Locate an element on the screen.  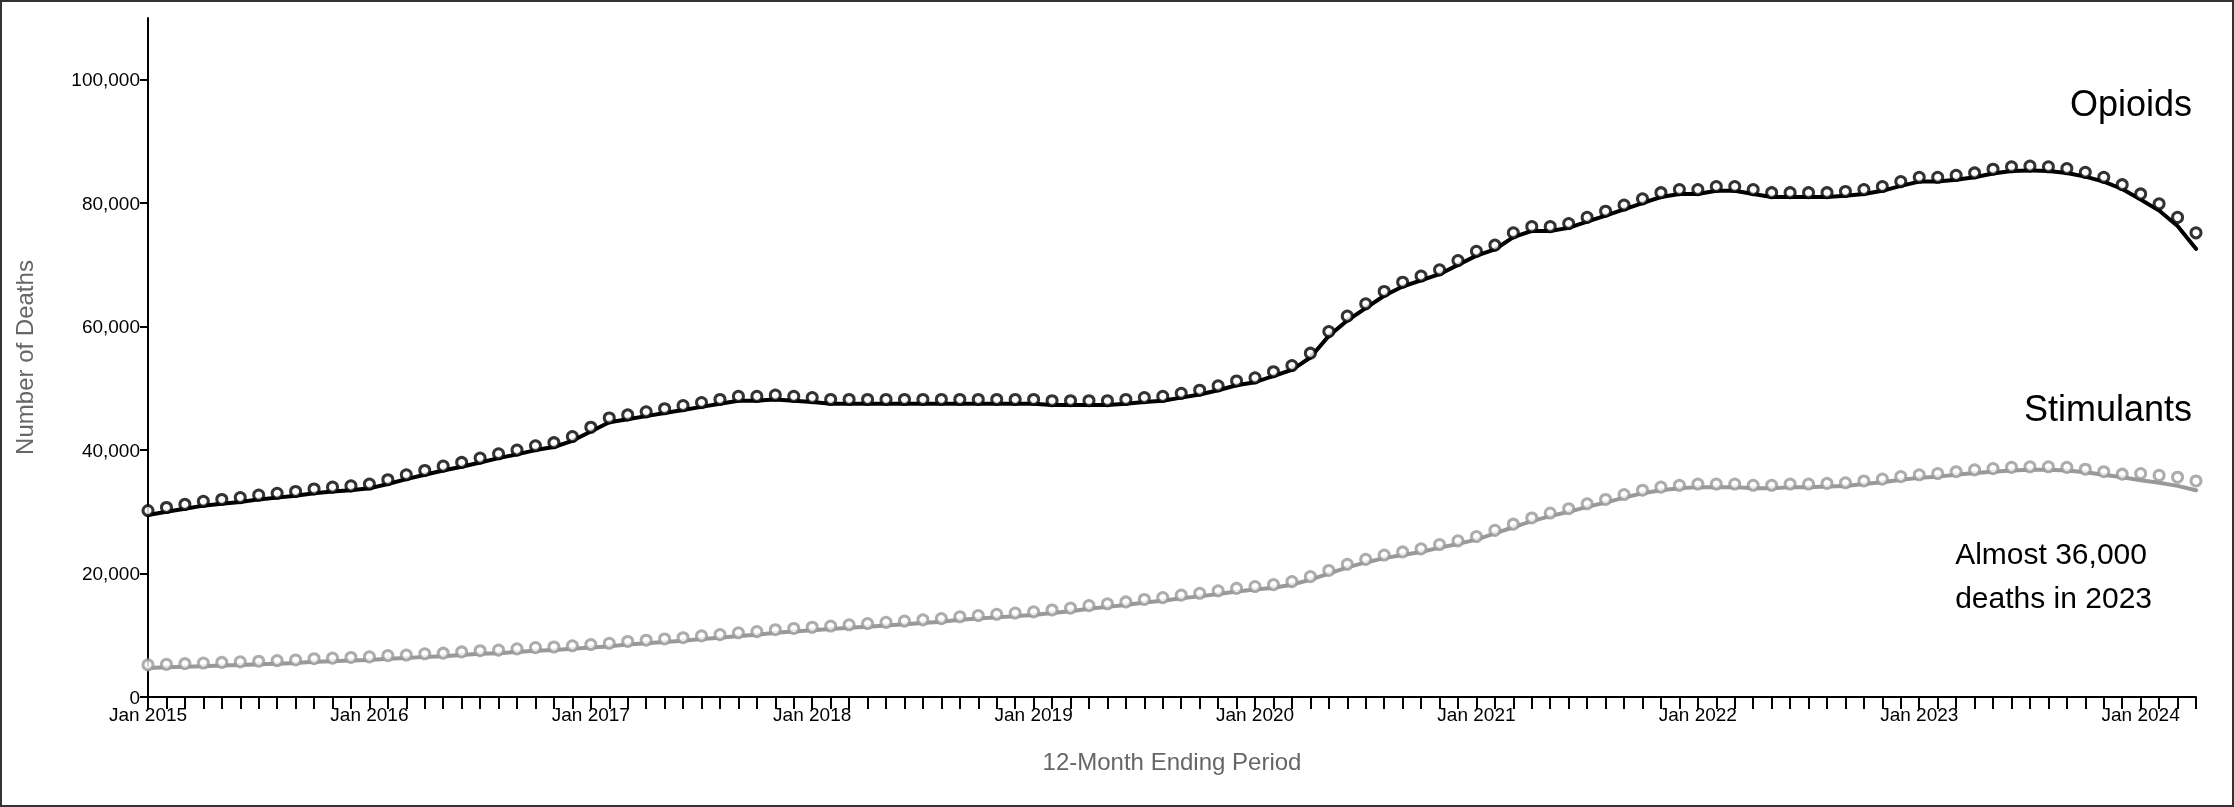
x-tick-label: Jan 2023 is located at coordinates (1919, 714).